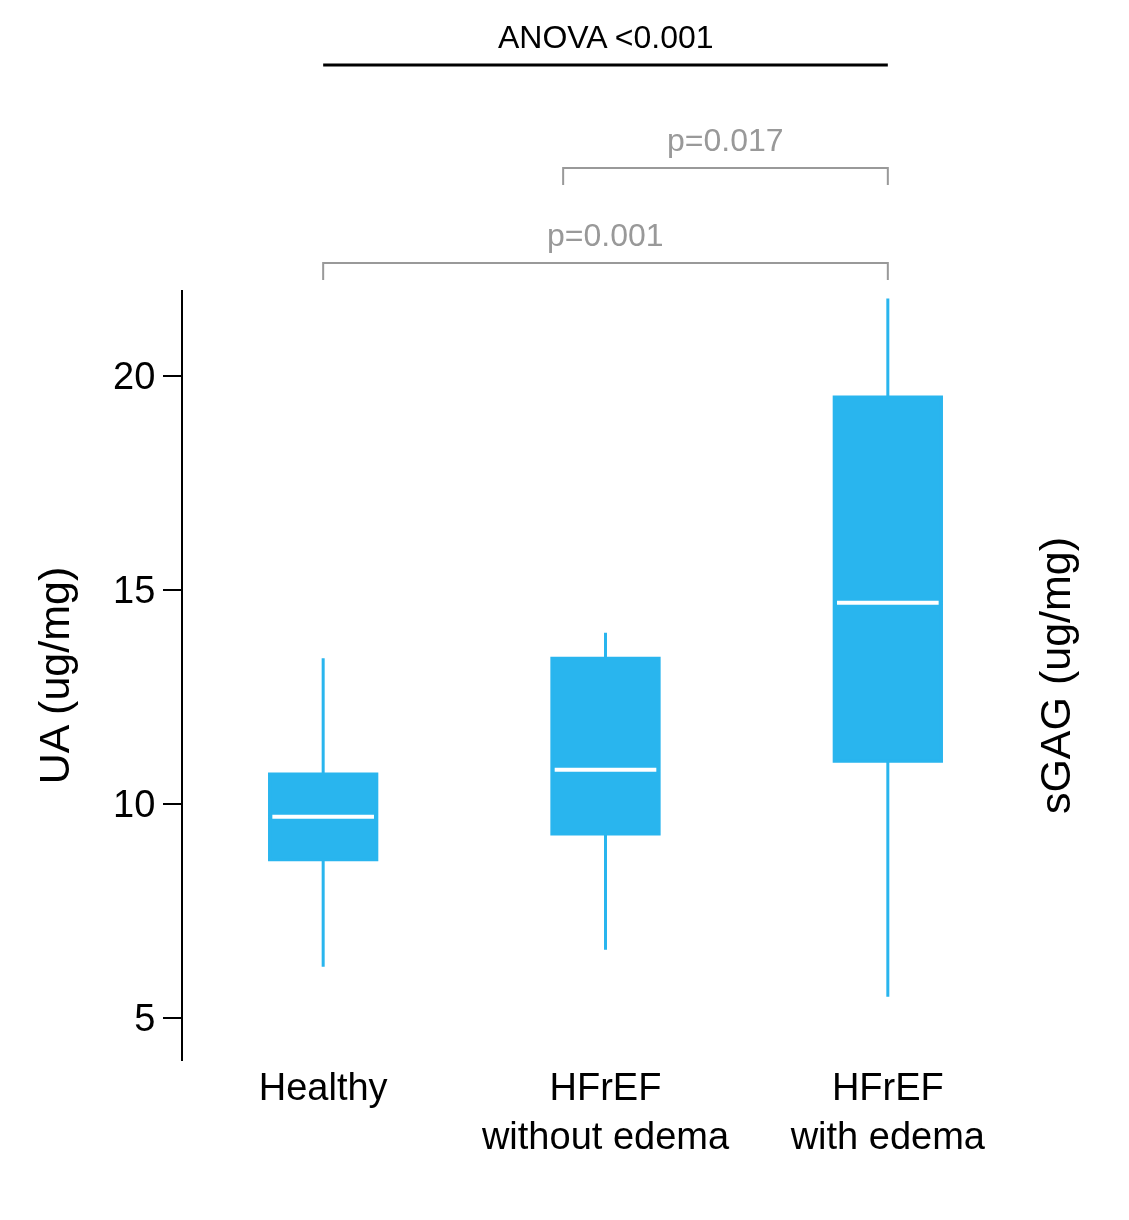 The height and width of the screenshot is (1220, 1129). What do you see at coordinates (145, 1018) in the screenshot?
I see `y-tick-label: 5` at bounding box center [145, 1018].